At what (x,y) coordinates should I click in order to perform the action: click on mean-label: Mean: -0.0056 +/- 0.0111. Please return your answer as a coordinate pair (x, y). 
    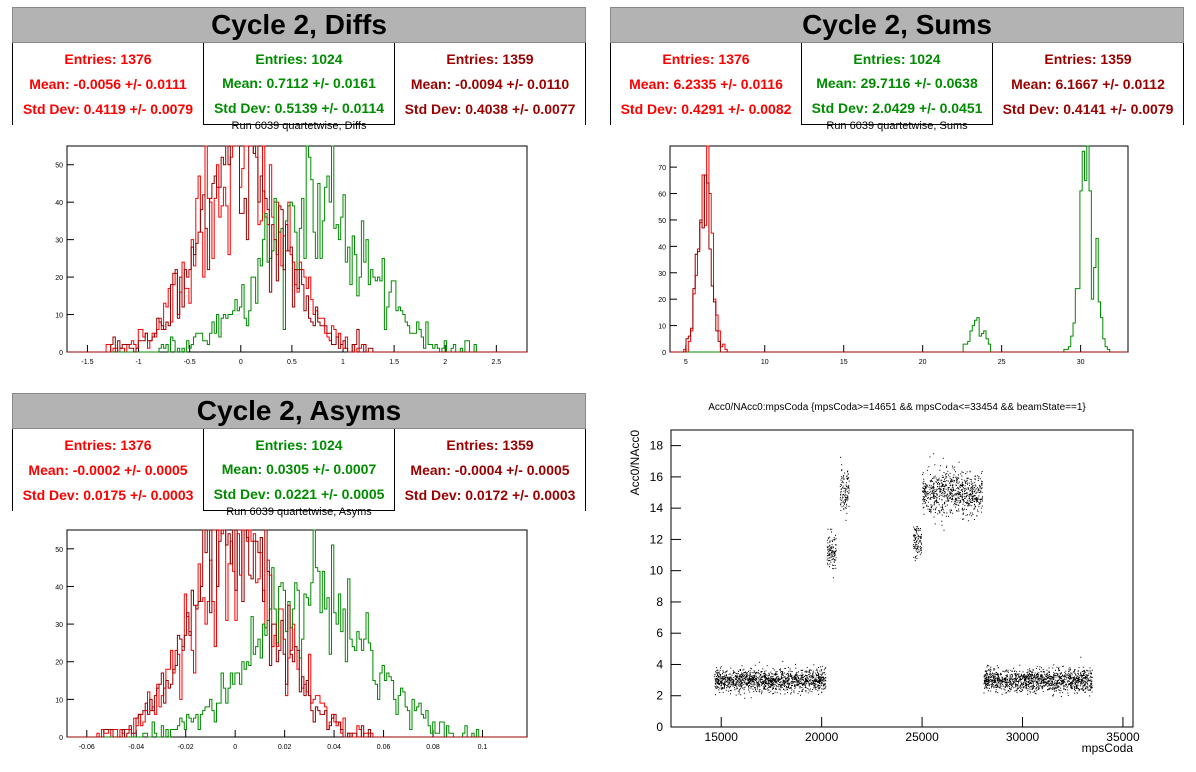
    Looking at the image, I should click on (108, 83).